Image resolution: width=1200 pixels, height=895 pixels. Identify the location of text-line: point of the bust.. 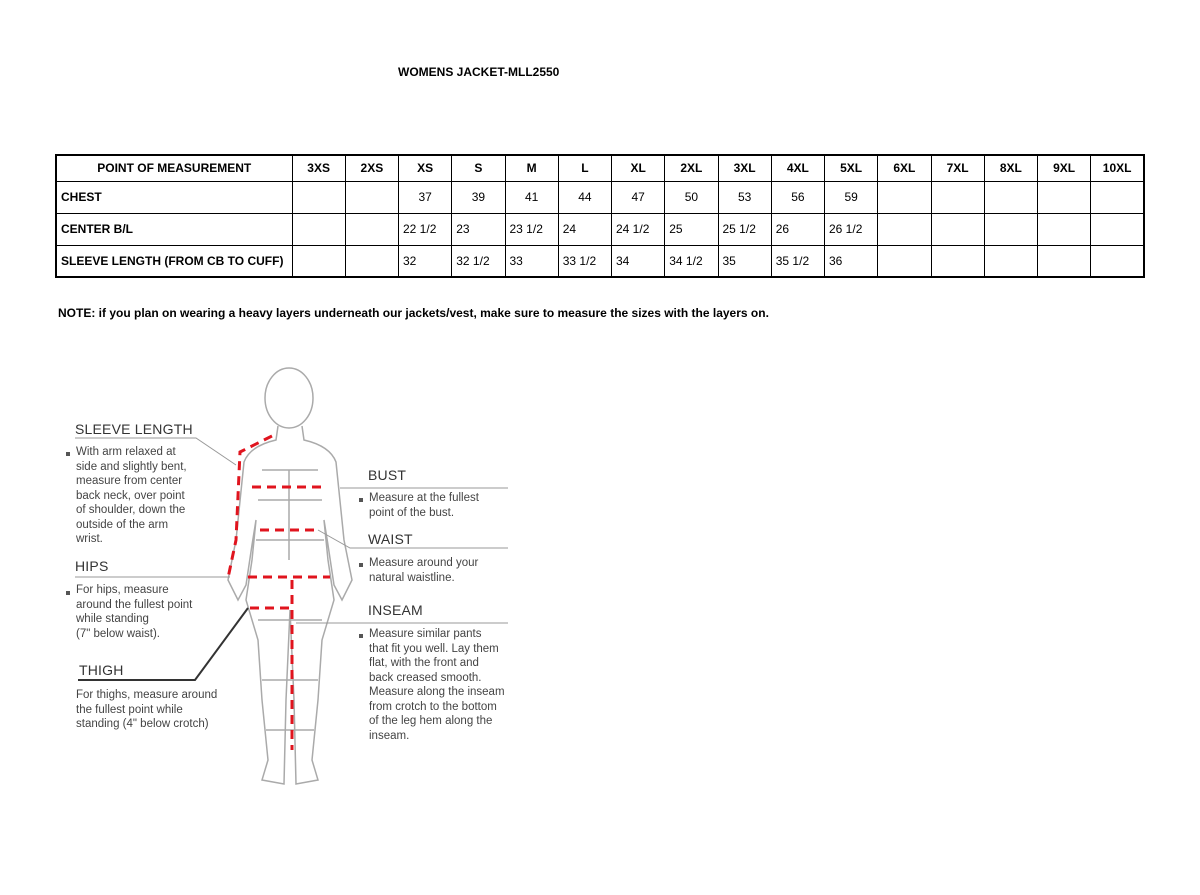
(412, 512).